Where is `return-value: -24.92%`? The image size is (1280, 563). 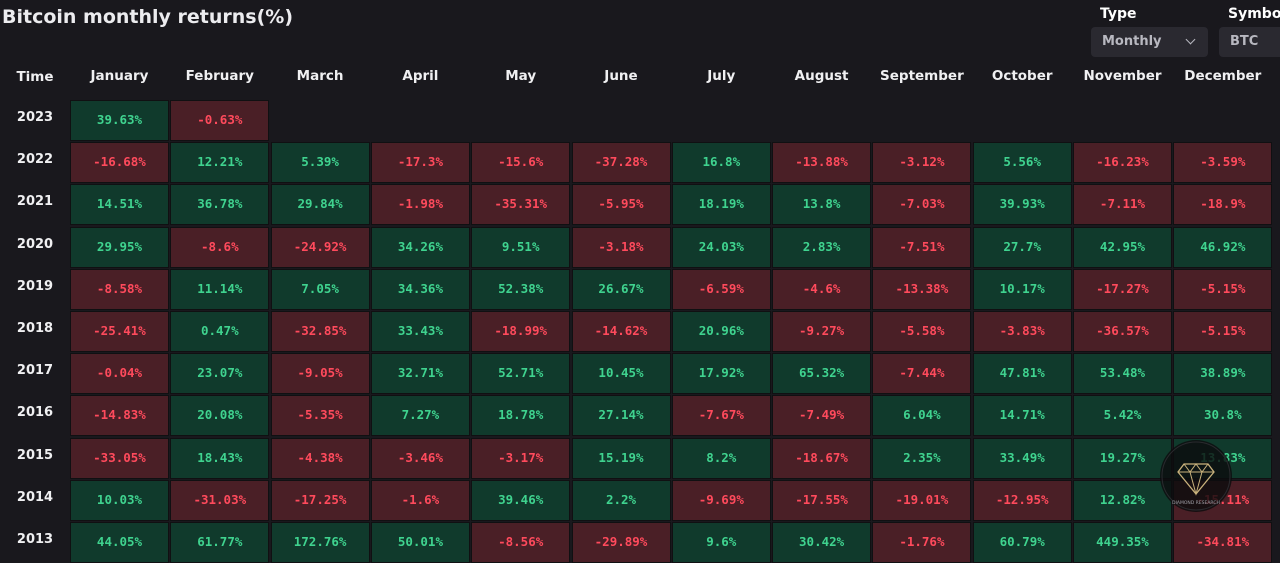
return-value: -24.92% is located at coordinates (320, 246).